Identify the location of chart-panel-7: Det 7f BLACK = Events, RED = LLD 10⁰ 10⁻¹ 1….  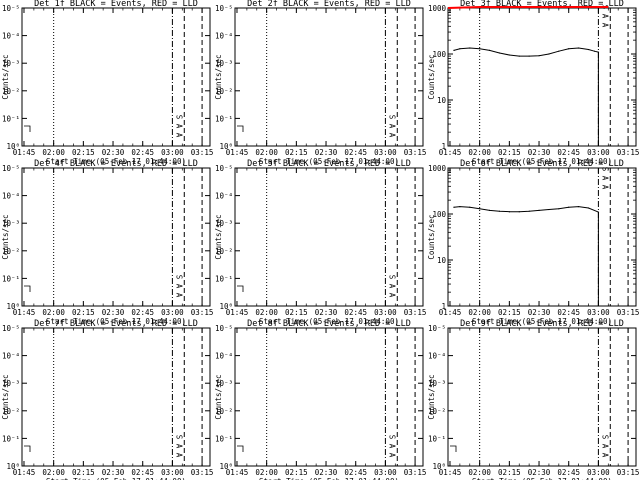
(107, 399).